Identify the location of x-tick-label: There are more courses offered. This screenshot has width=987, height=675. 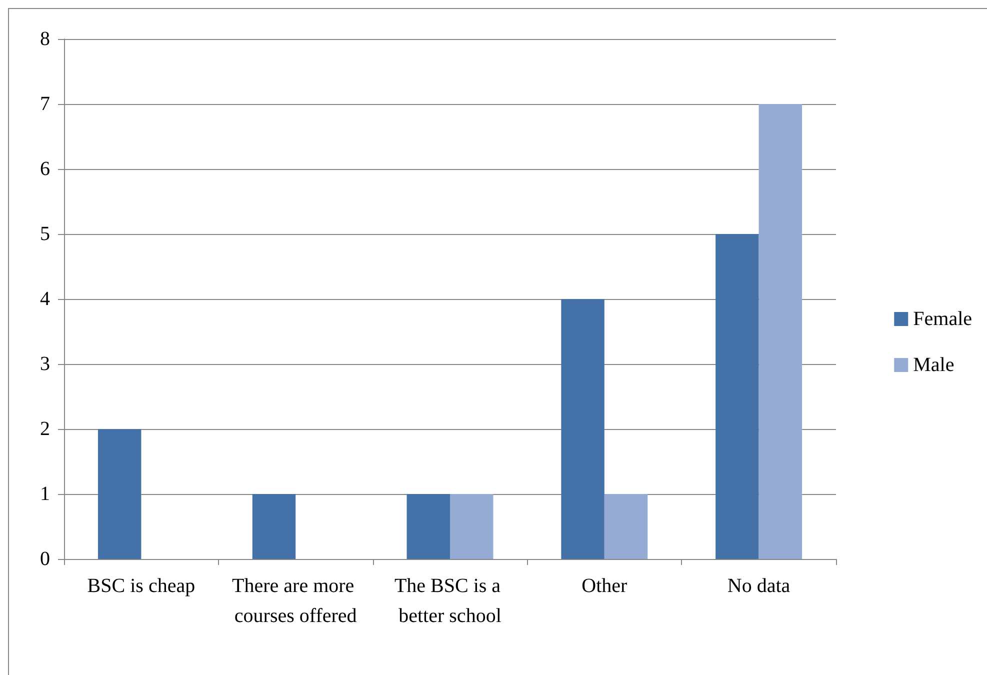
(296, 601).